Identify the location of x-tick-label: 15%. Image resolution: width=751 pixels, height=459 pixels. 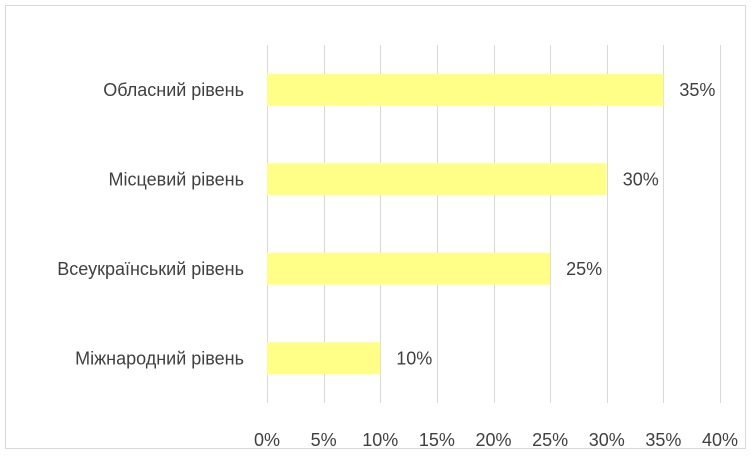
(437, 440).